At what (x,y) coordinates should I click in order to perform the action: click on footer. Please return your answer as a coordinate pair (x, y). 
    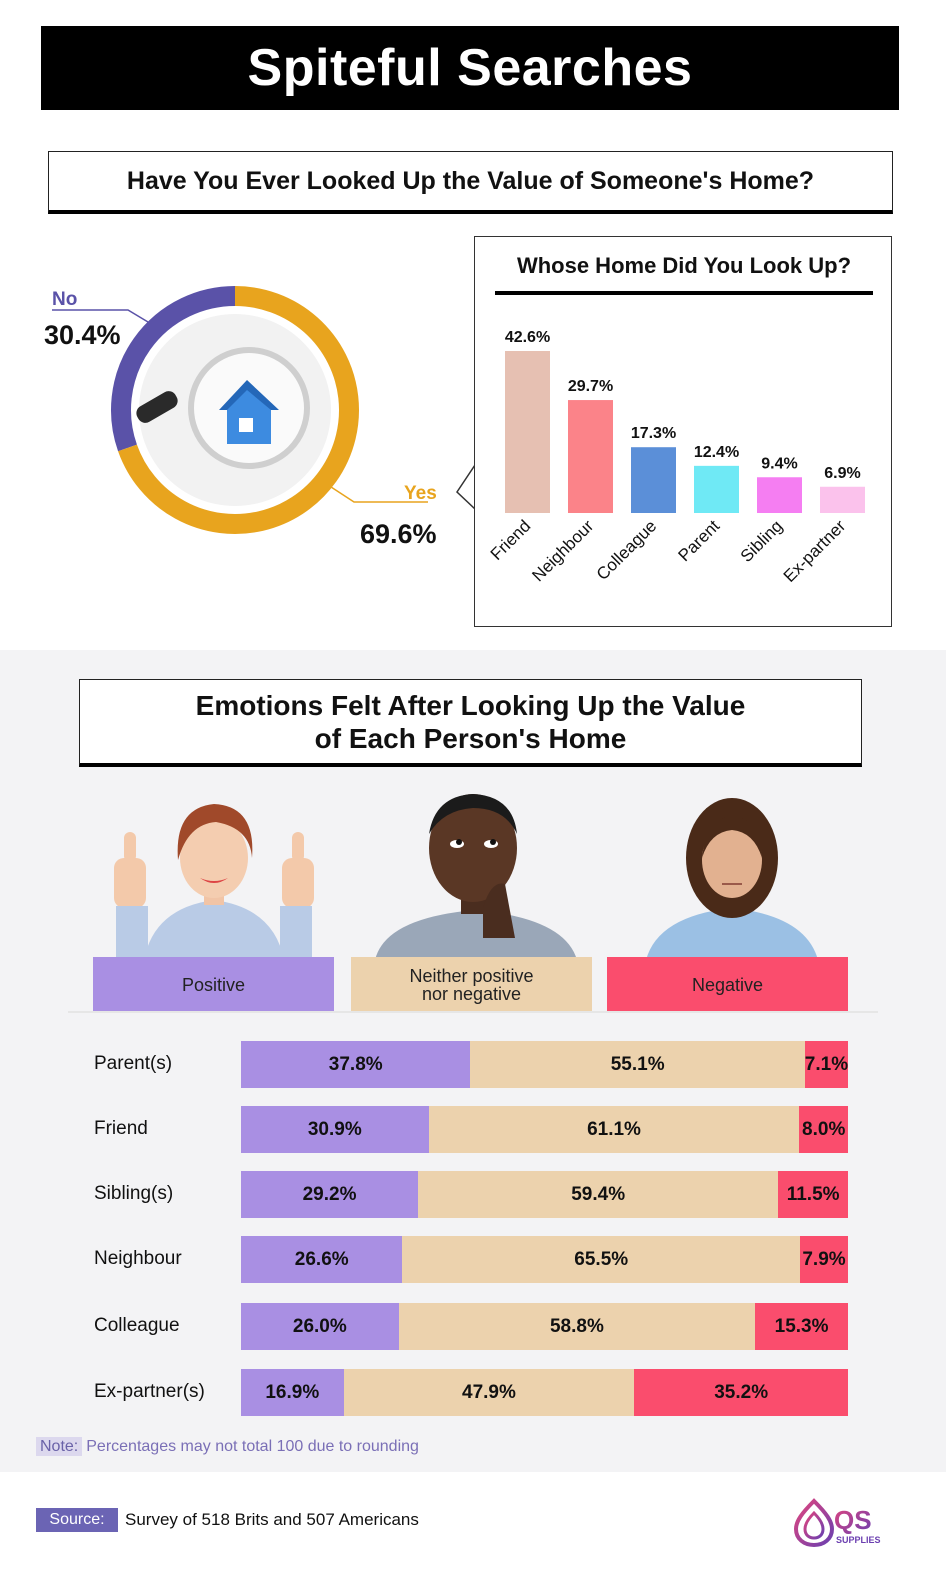
    Looking at the image, I should click on (473, 1525).